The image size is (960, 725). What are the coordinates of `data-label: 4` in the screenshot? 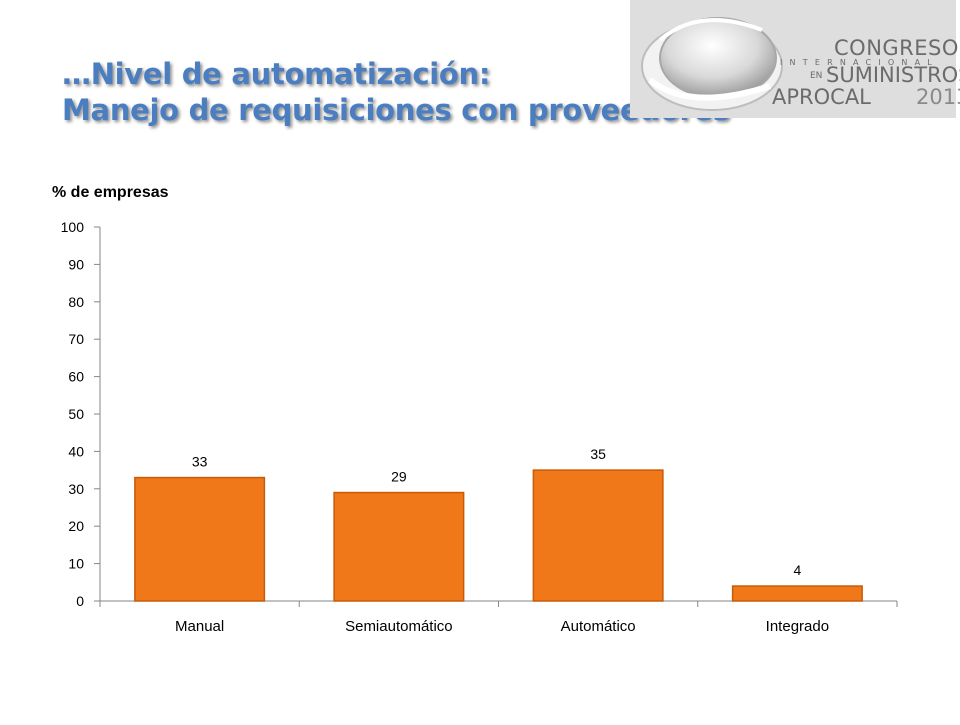 It's located at (797, 570).